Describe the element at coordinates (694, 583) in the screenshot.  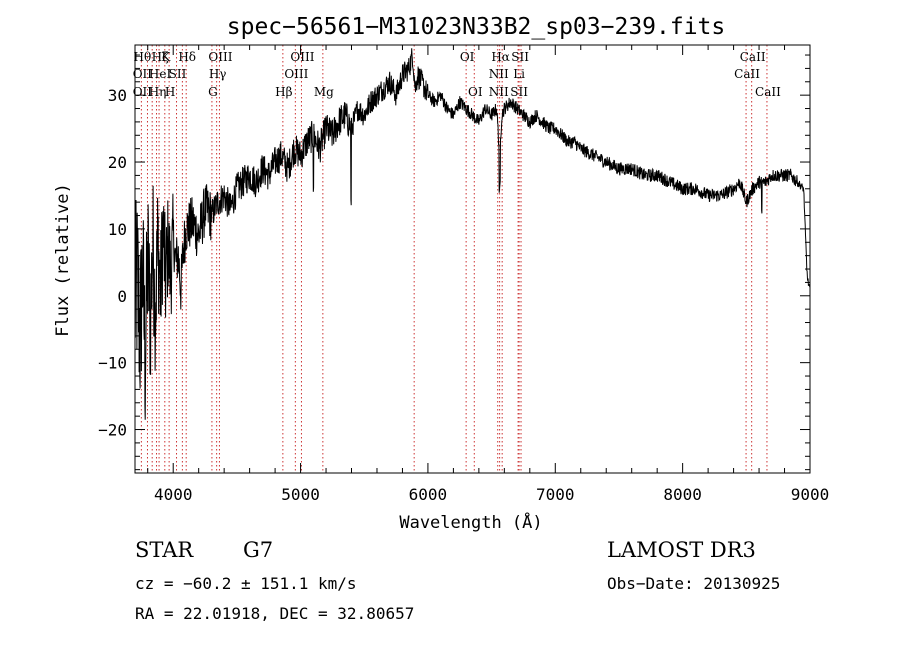
I see `observation-date: Obs−Date: 20130925` at that location.